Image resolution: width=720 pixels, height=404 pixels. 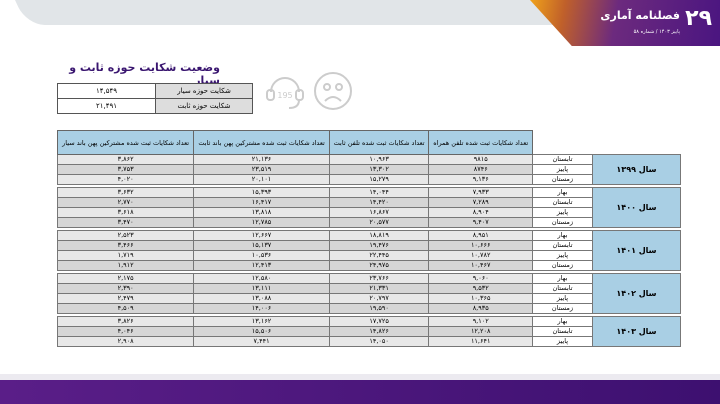 I want to click on value-cell: ۱۲,۵۸۰, so click(x=261, y=278).